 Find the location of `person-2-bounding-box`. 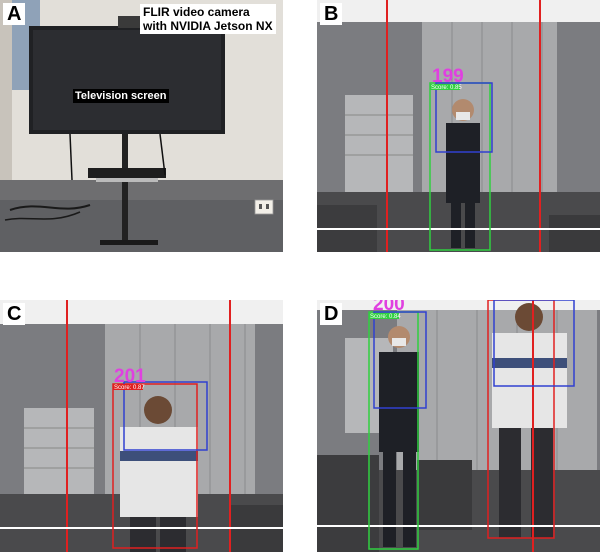

person-2-bounding-box is located at coordinates (521, 419).